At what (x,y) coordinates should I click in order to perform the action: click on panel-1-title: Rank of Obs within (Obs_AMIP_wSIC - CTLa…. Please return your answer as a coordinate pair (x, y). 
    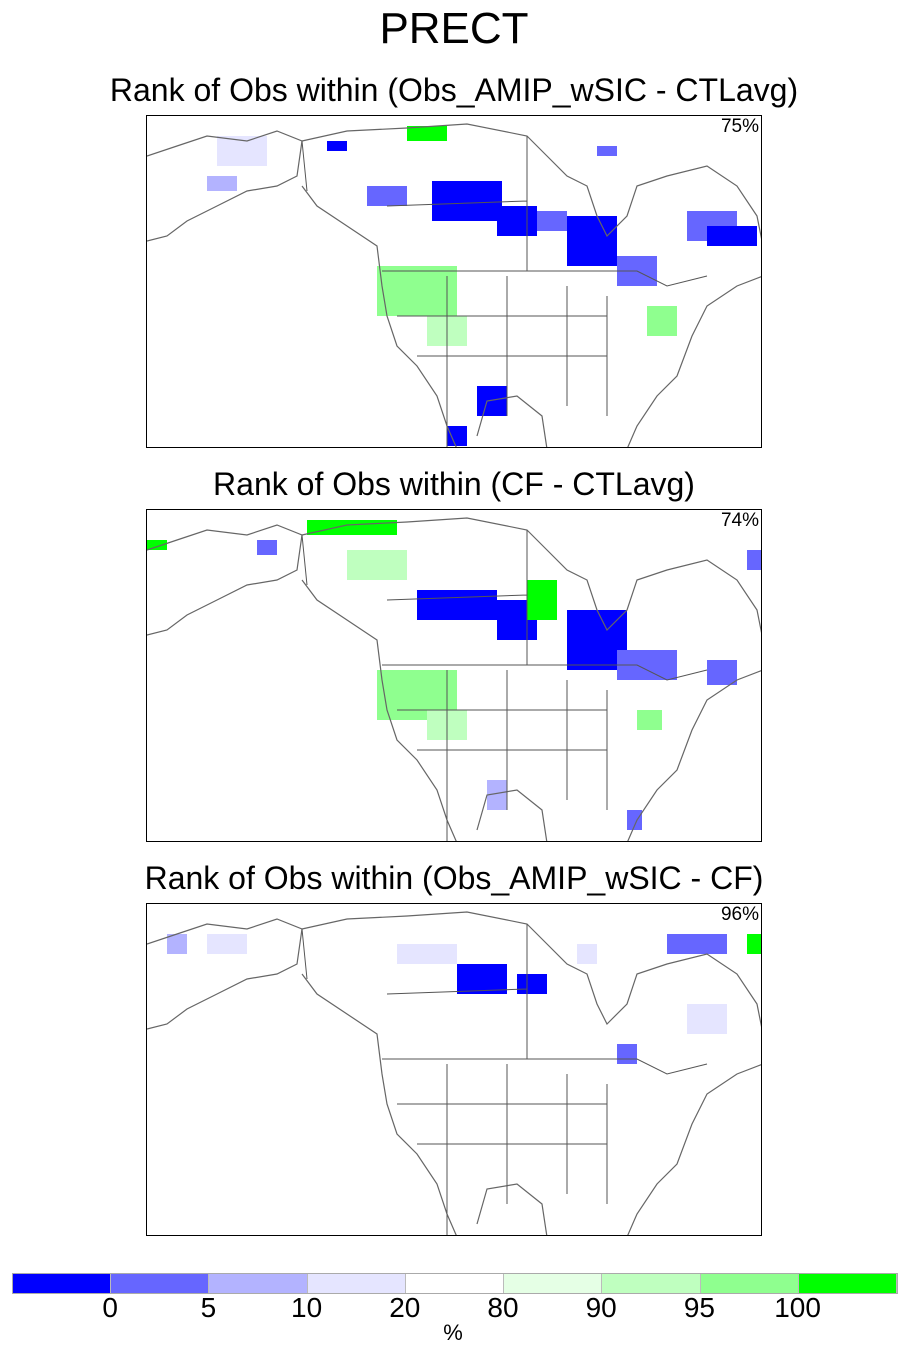
    Looking at the image, I should click on (454, 90).